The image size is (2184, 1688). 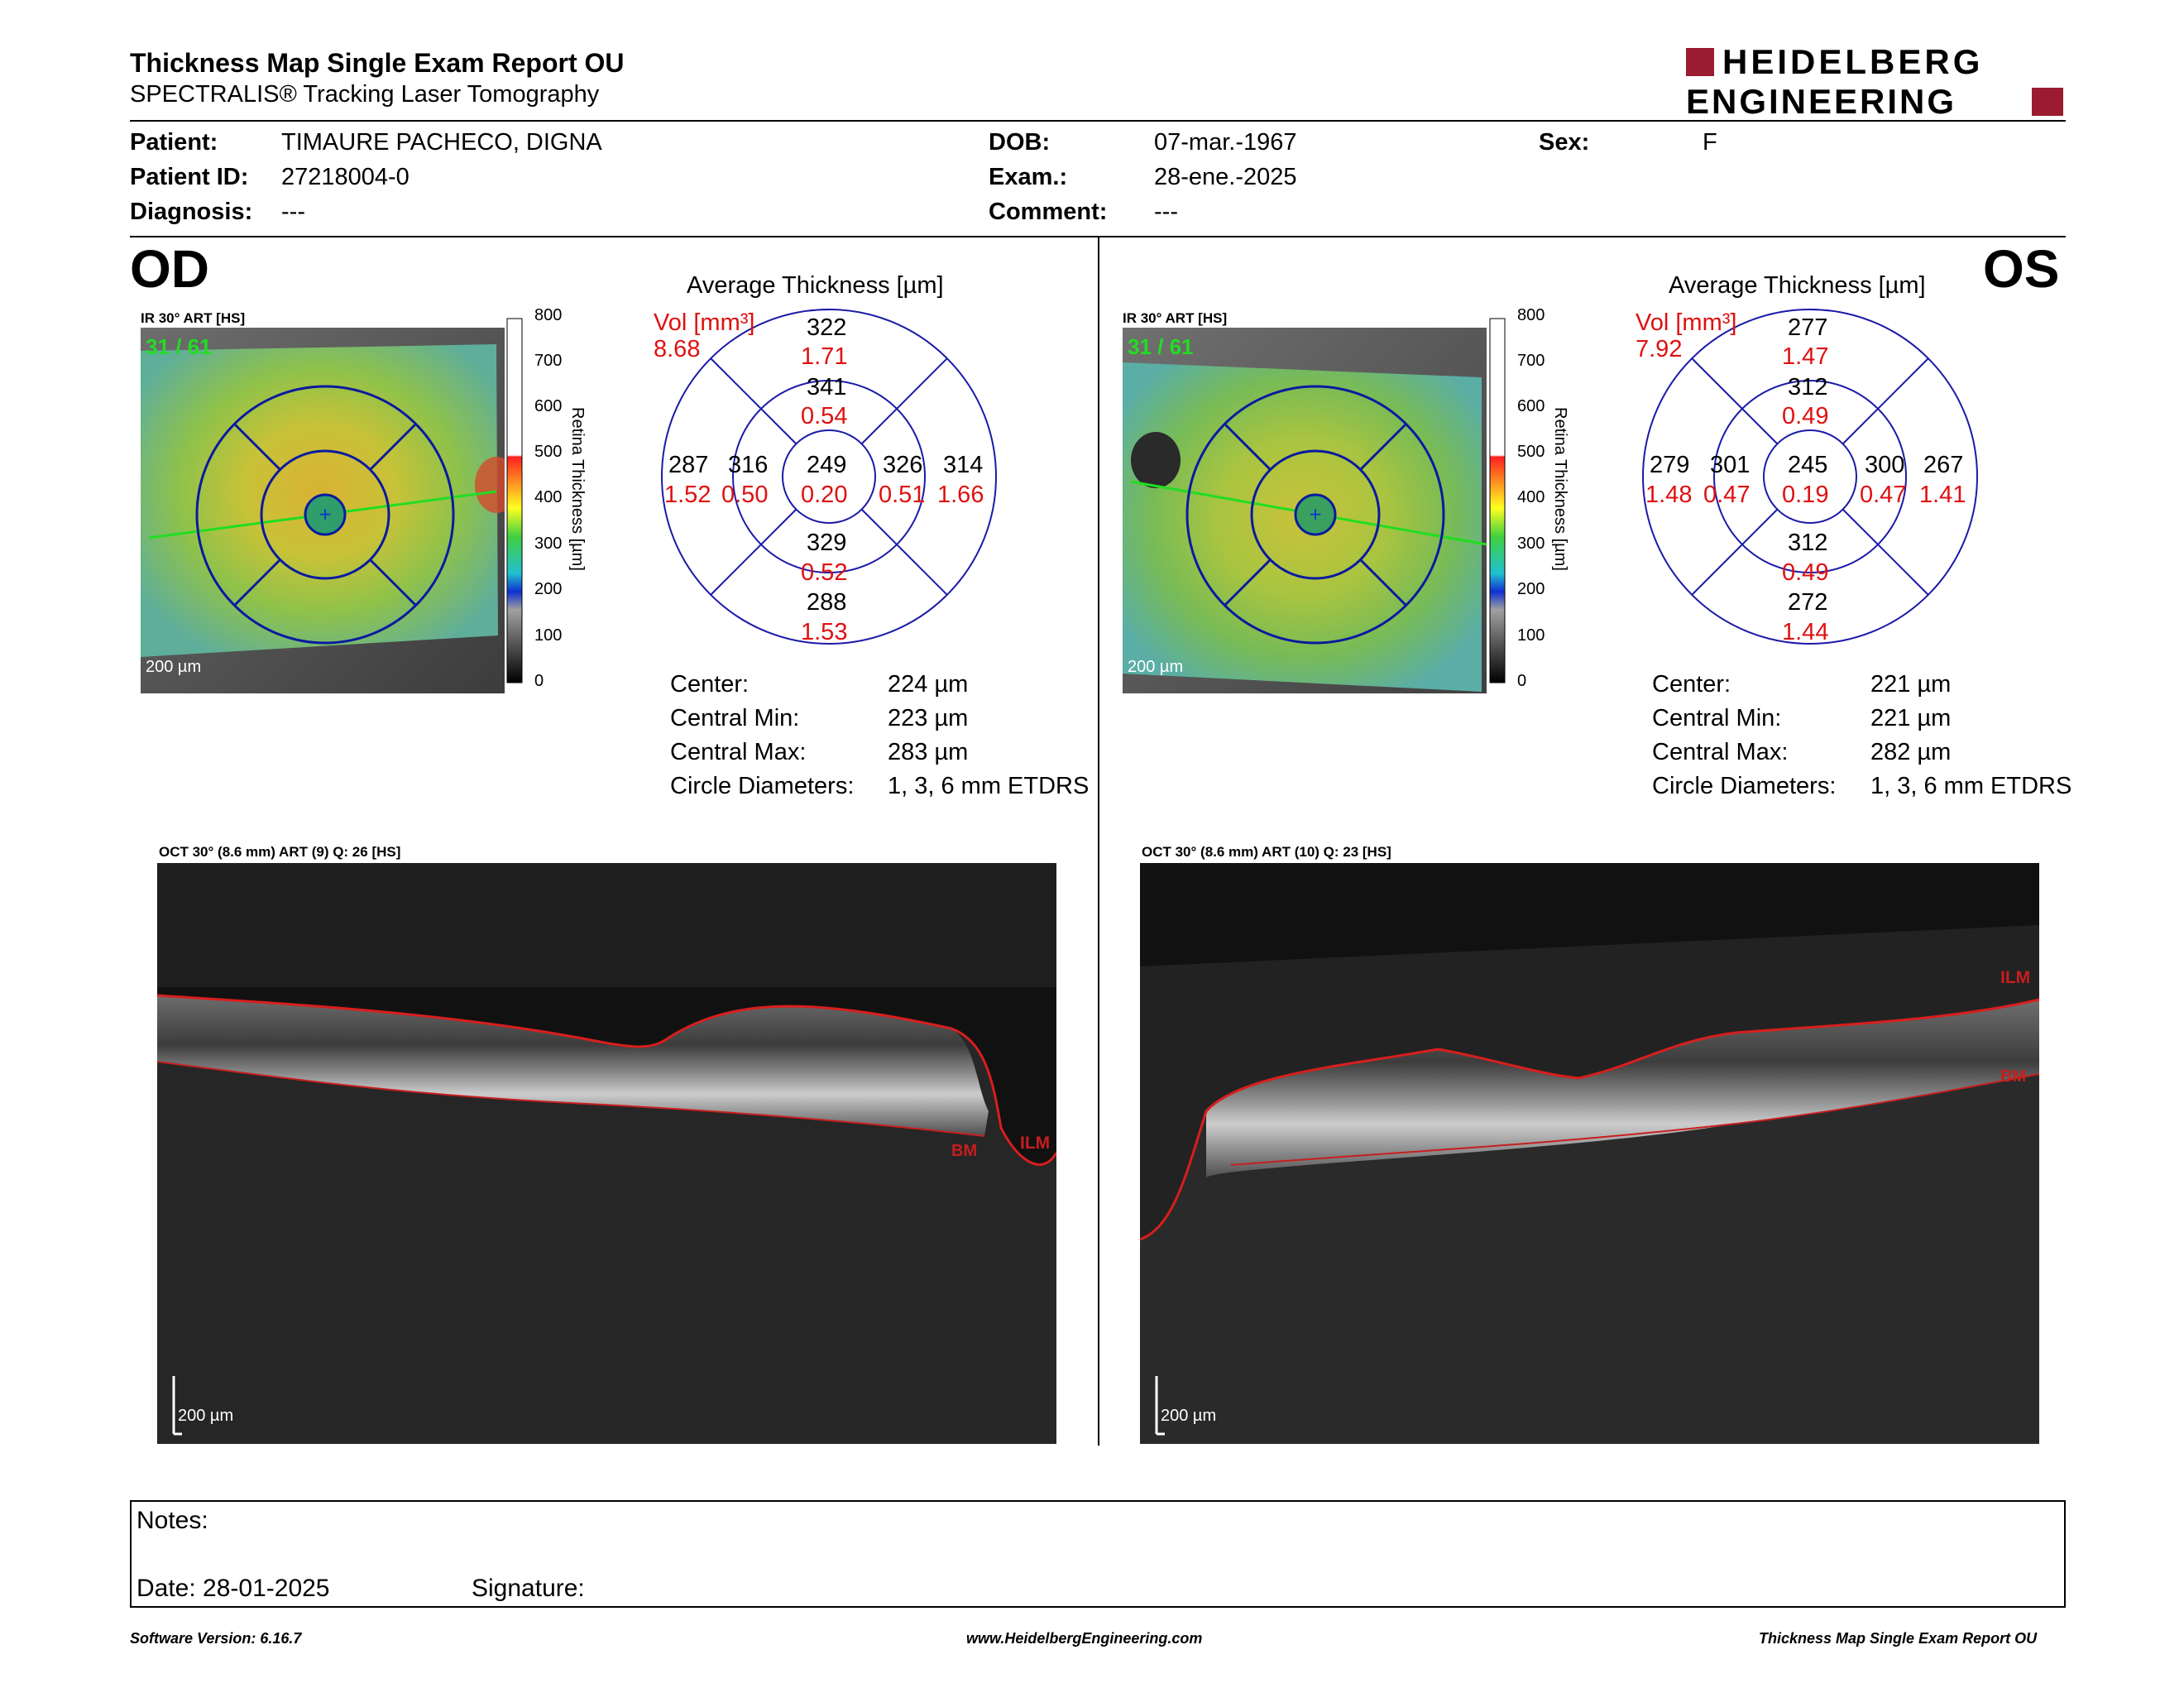 I want to click on od-colorbar-tick: 600, so click(x=548, y=406).